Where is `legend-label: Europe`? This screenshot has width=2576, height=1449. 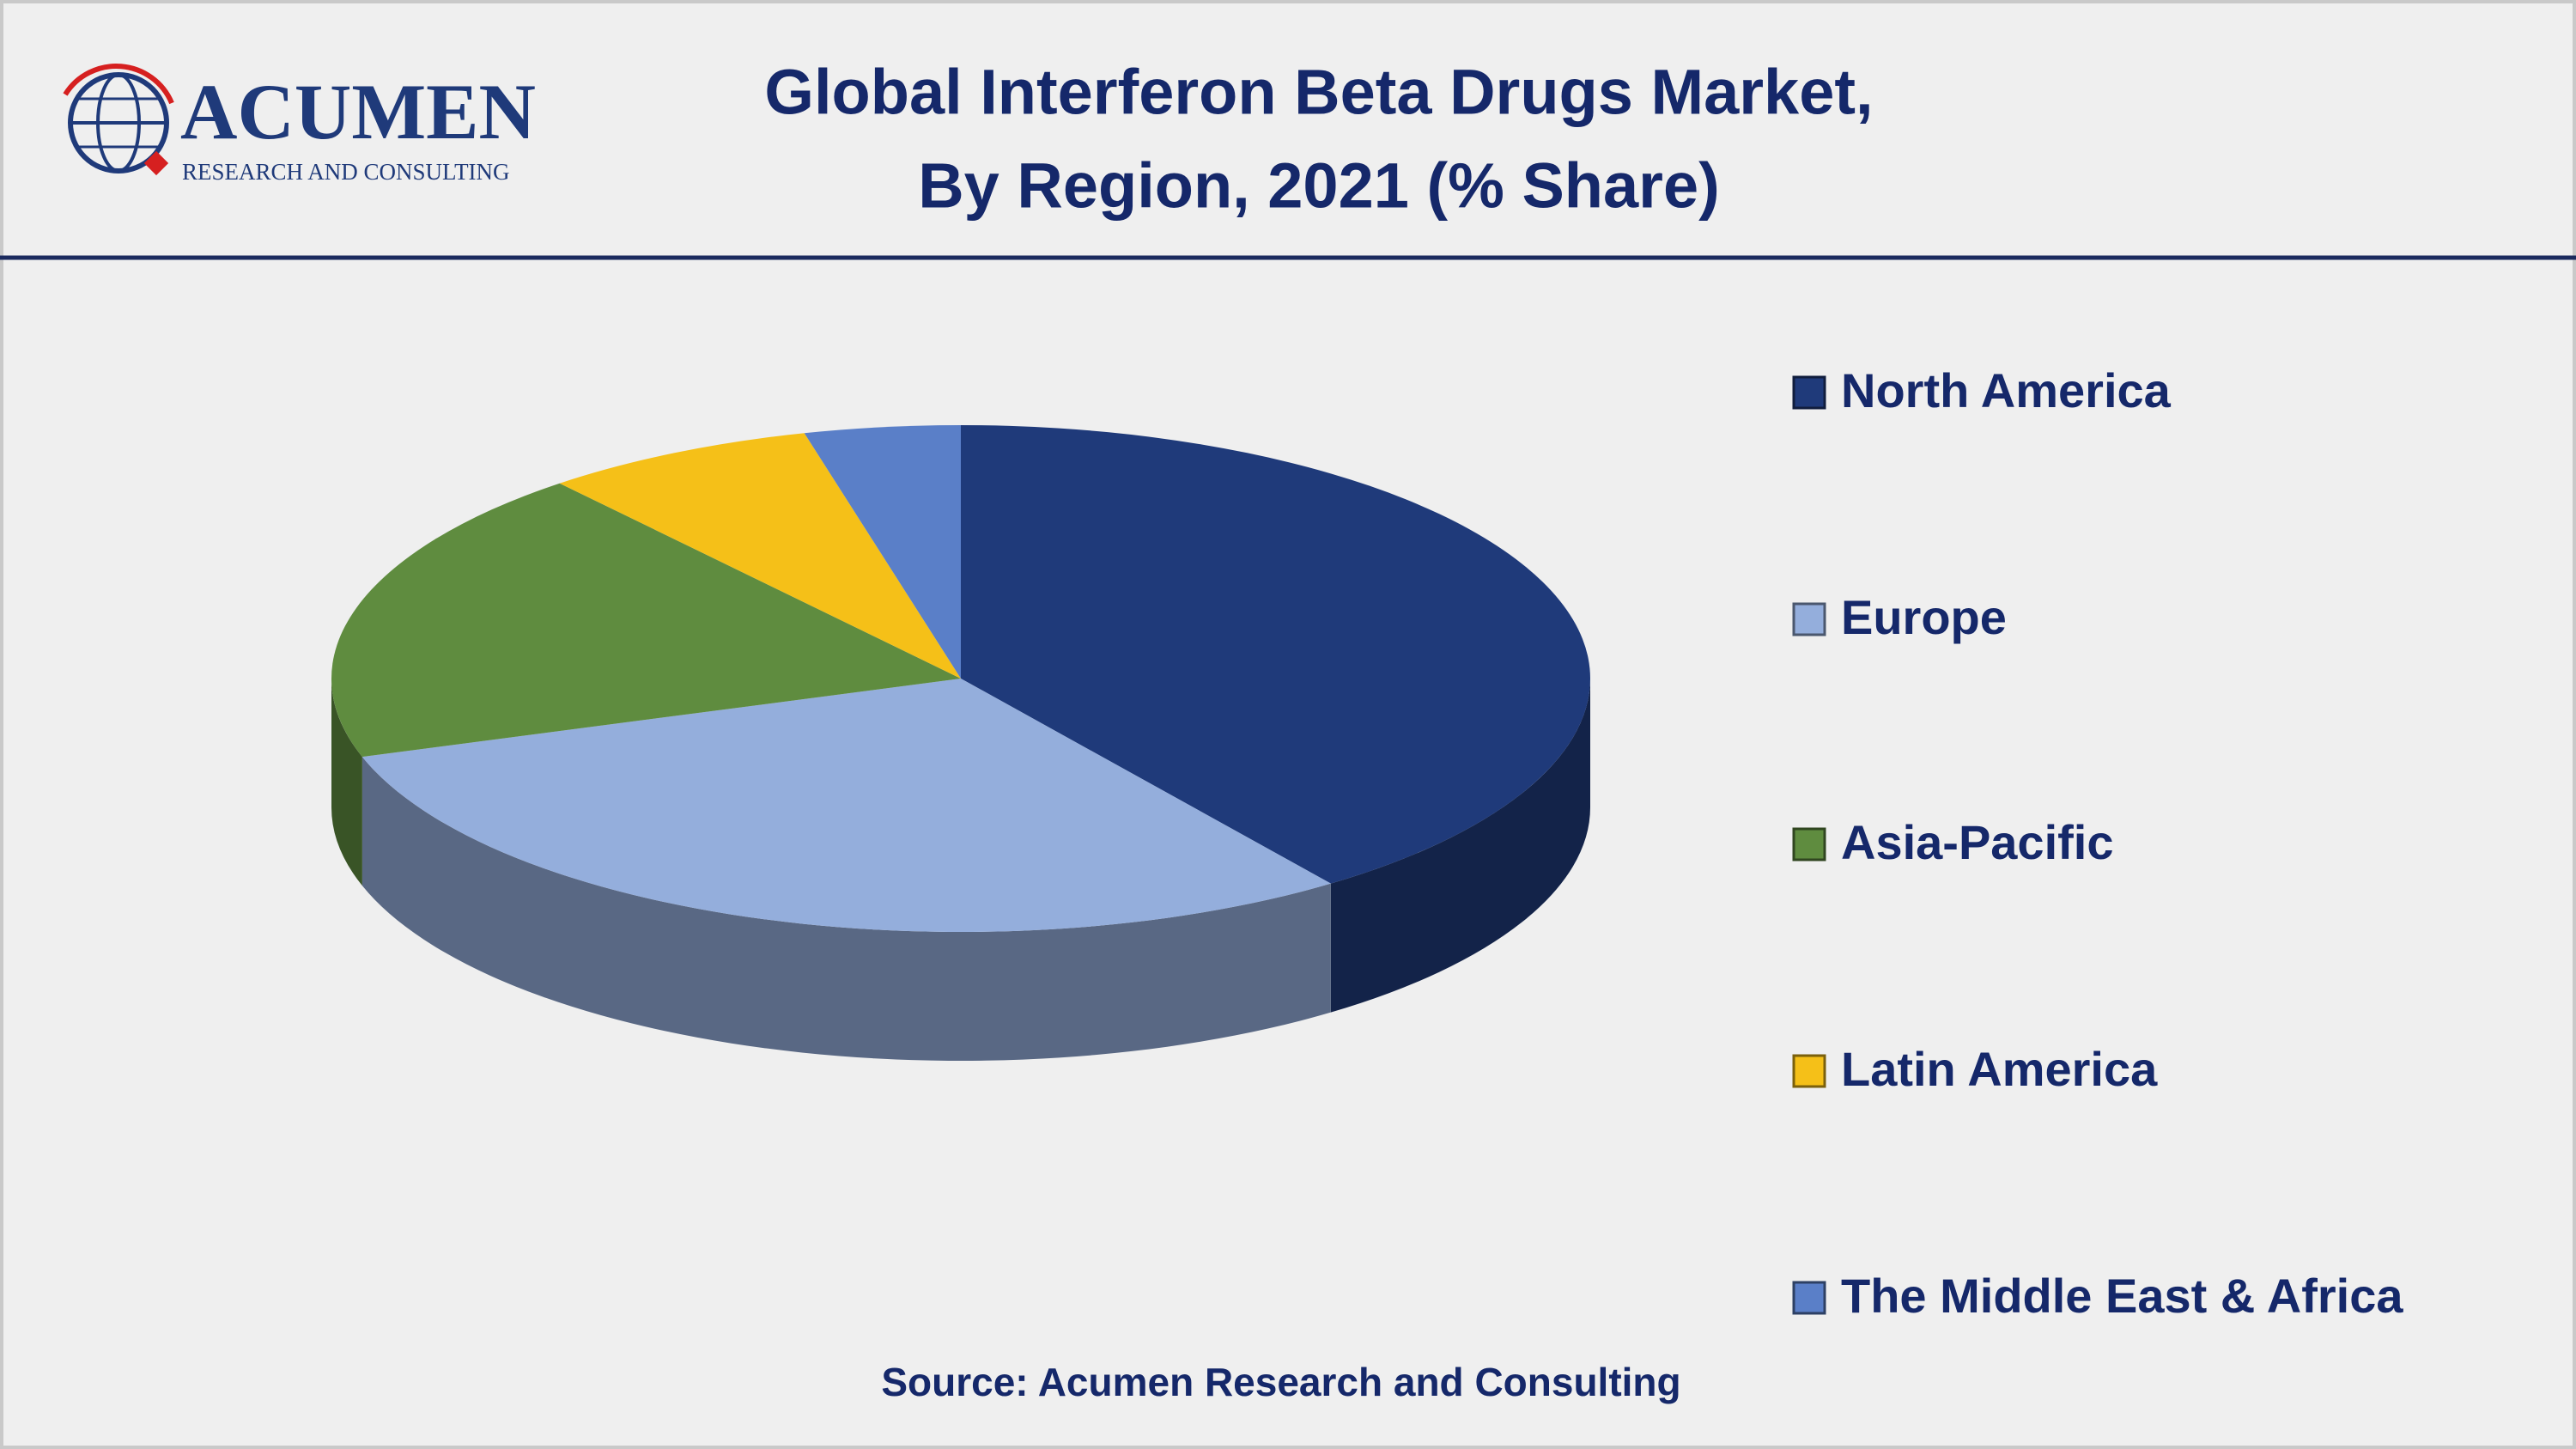 legend-label: Europe is located at coordinates (1924, 617).